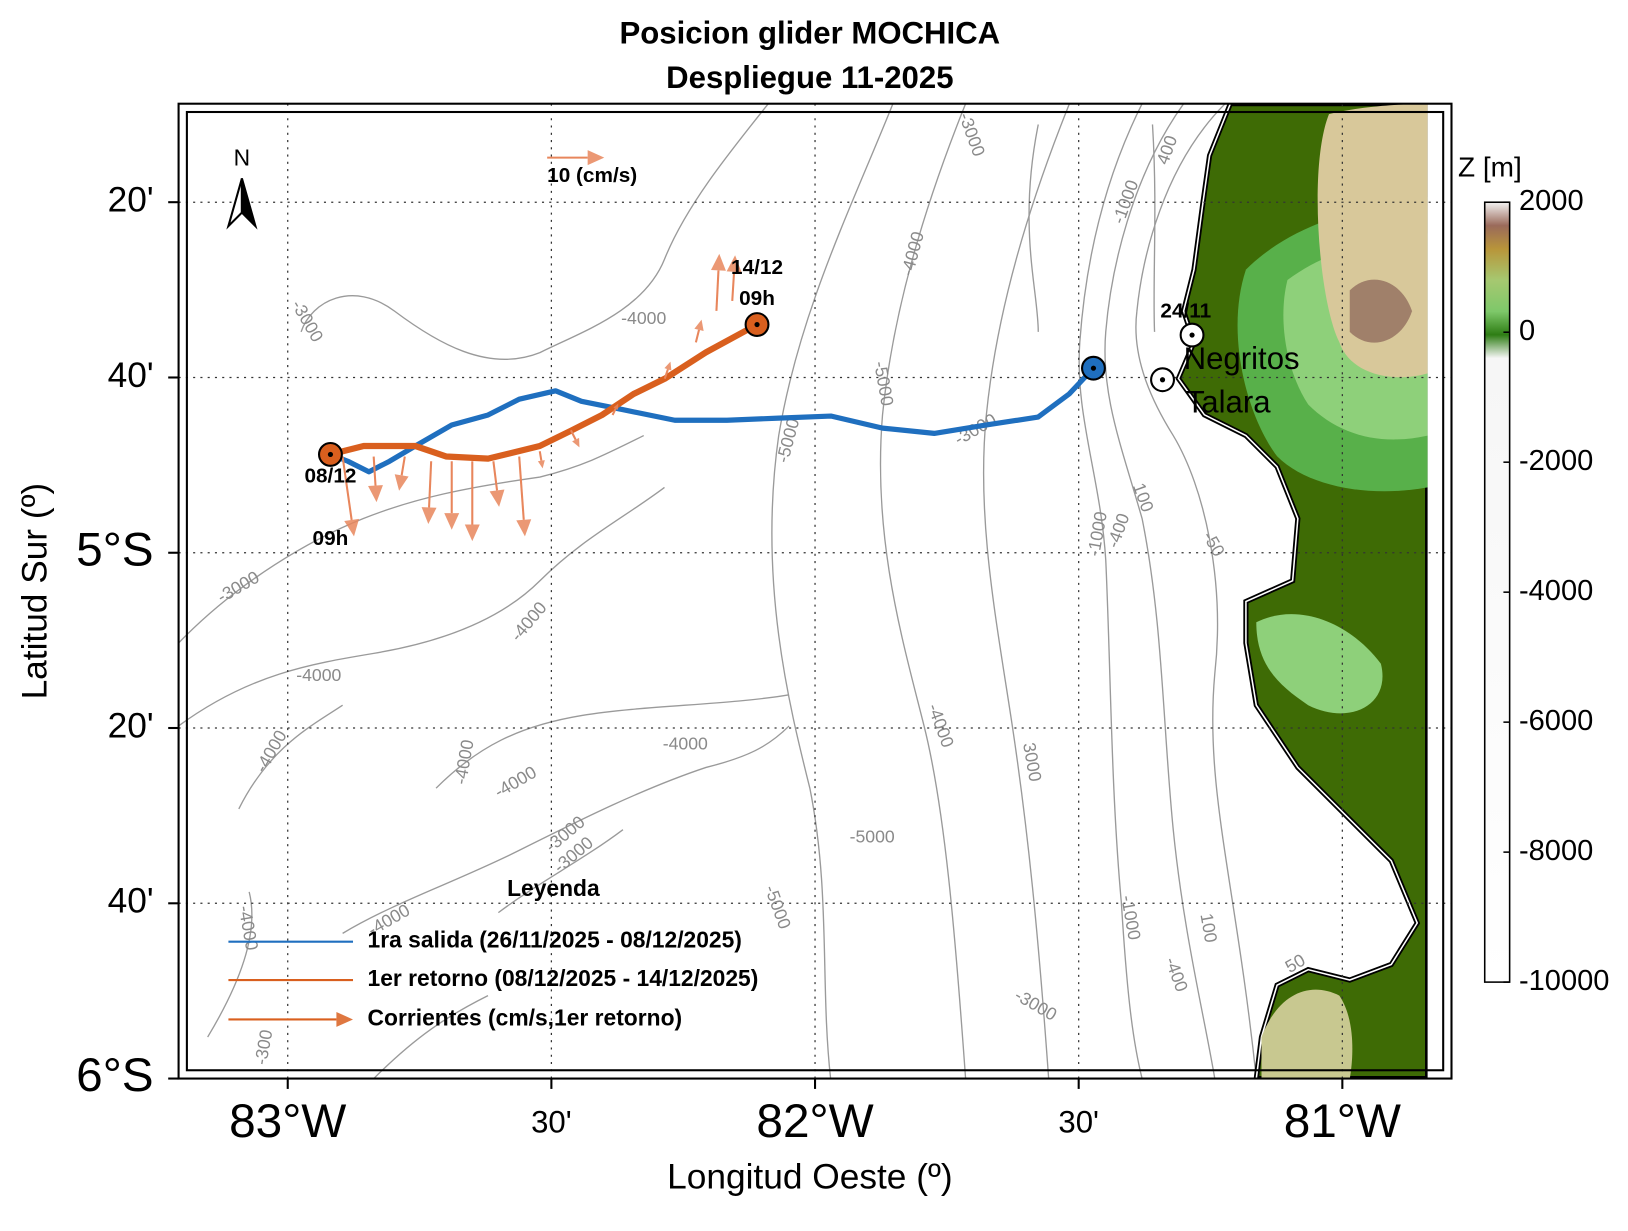 This screenshot has width=1628, height=1231. Describe the element at coordinates (576, 158) in the screenshot. I see `scale-arrow` at that location.